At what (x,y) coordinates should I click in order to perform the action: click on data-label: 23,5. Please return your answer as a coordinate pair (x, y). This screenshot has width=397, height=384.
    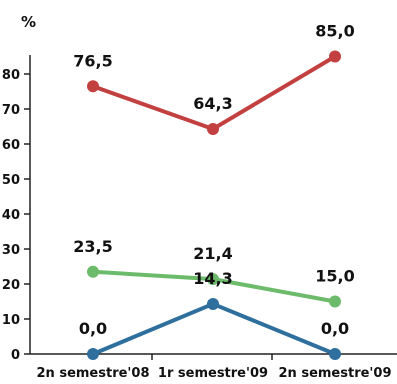
    Looking at the image, I should click on (92, 246).